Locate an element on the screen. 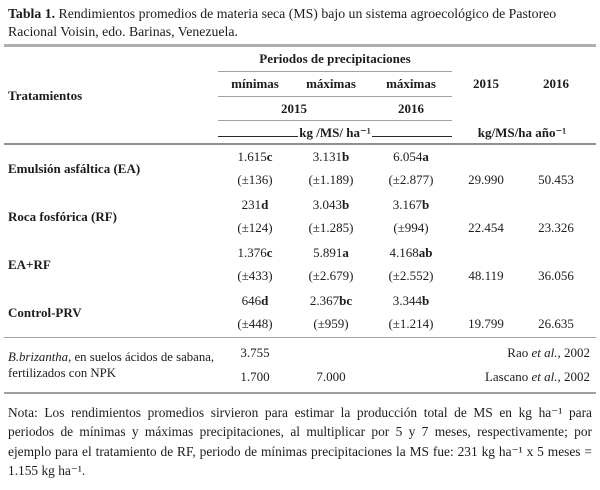 The image size is (600, 490). value-number: 3.344 is located at coordinates (407, 300).